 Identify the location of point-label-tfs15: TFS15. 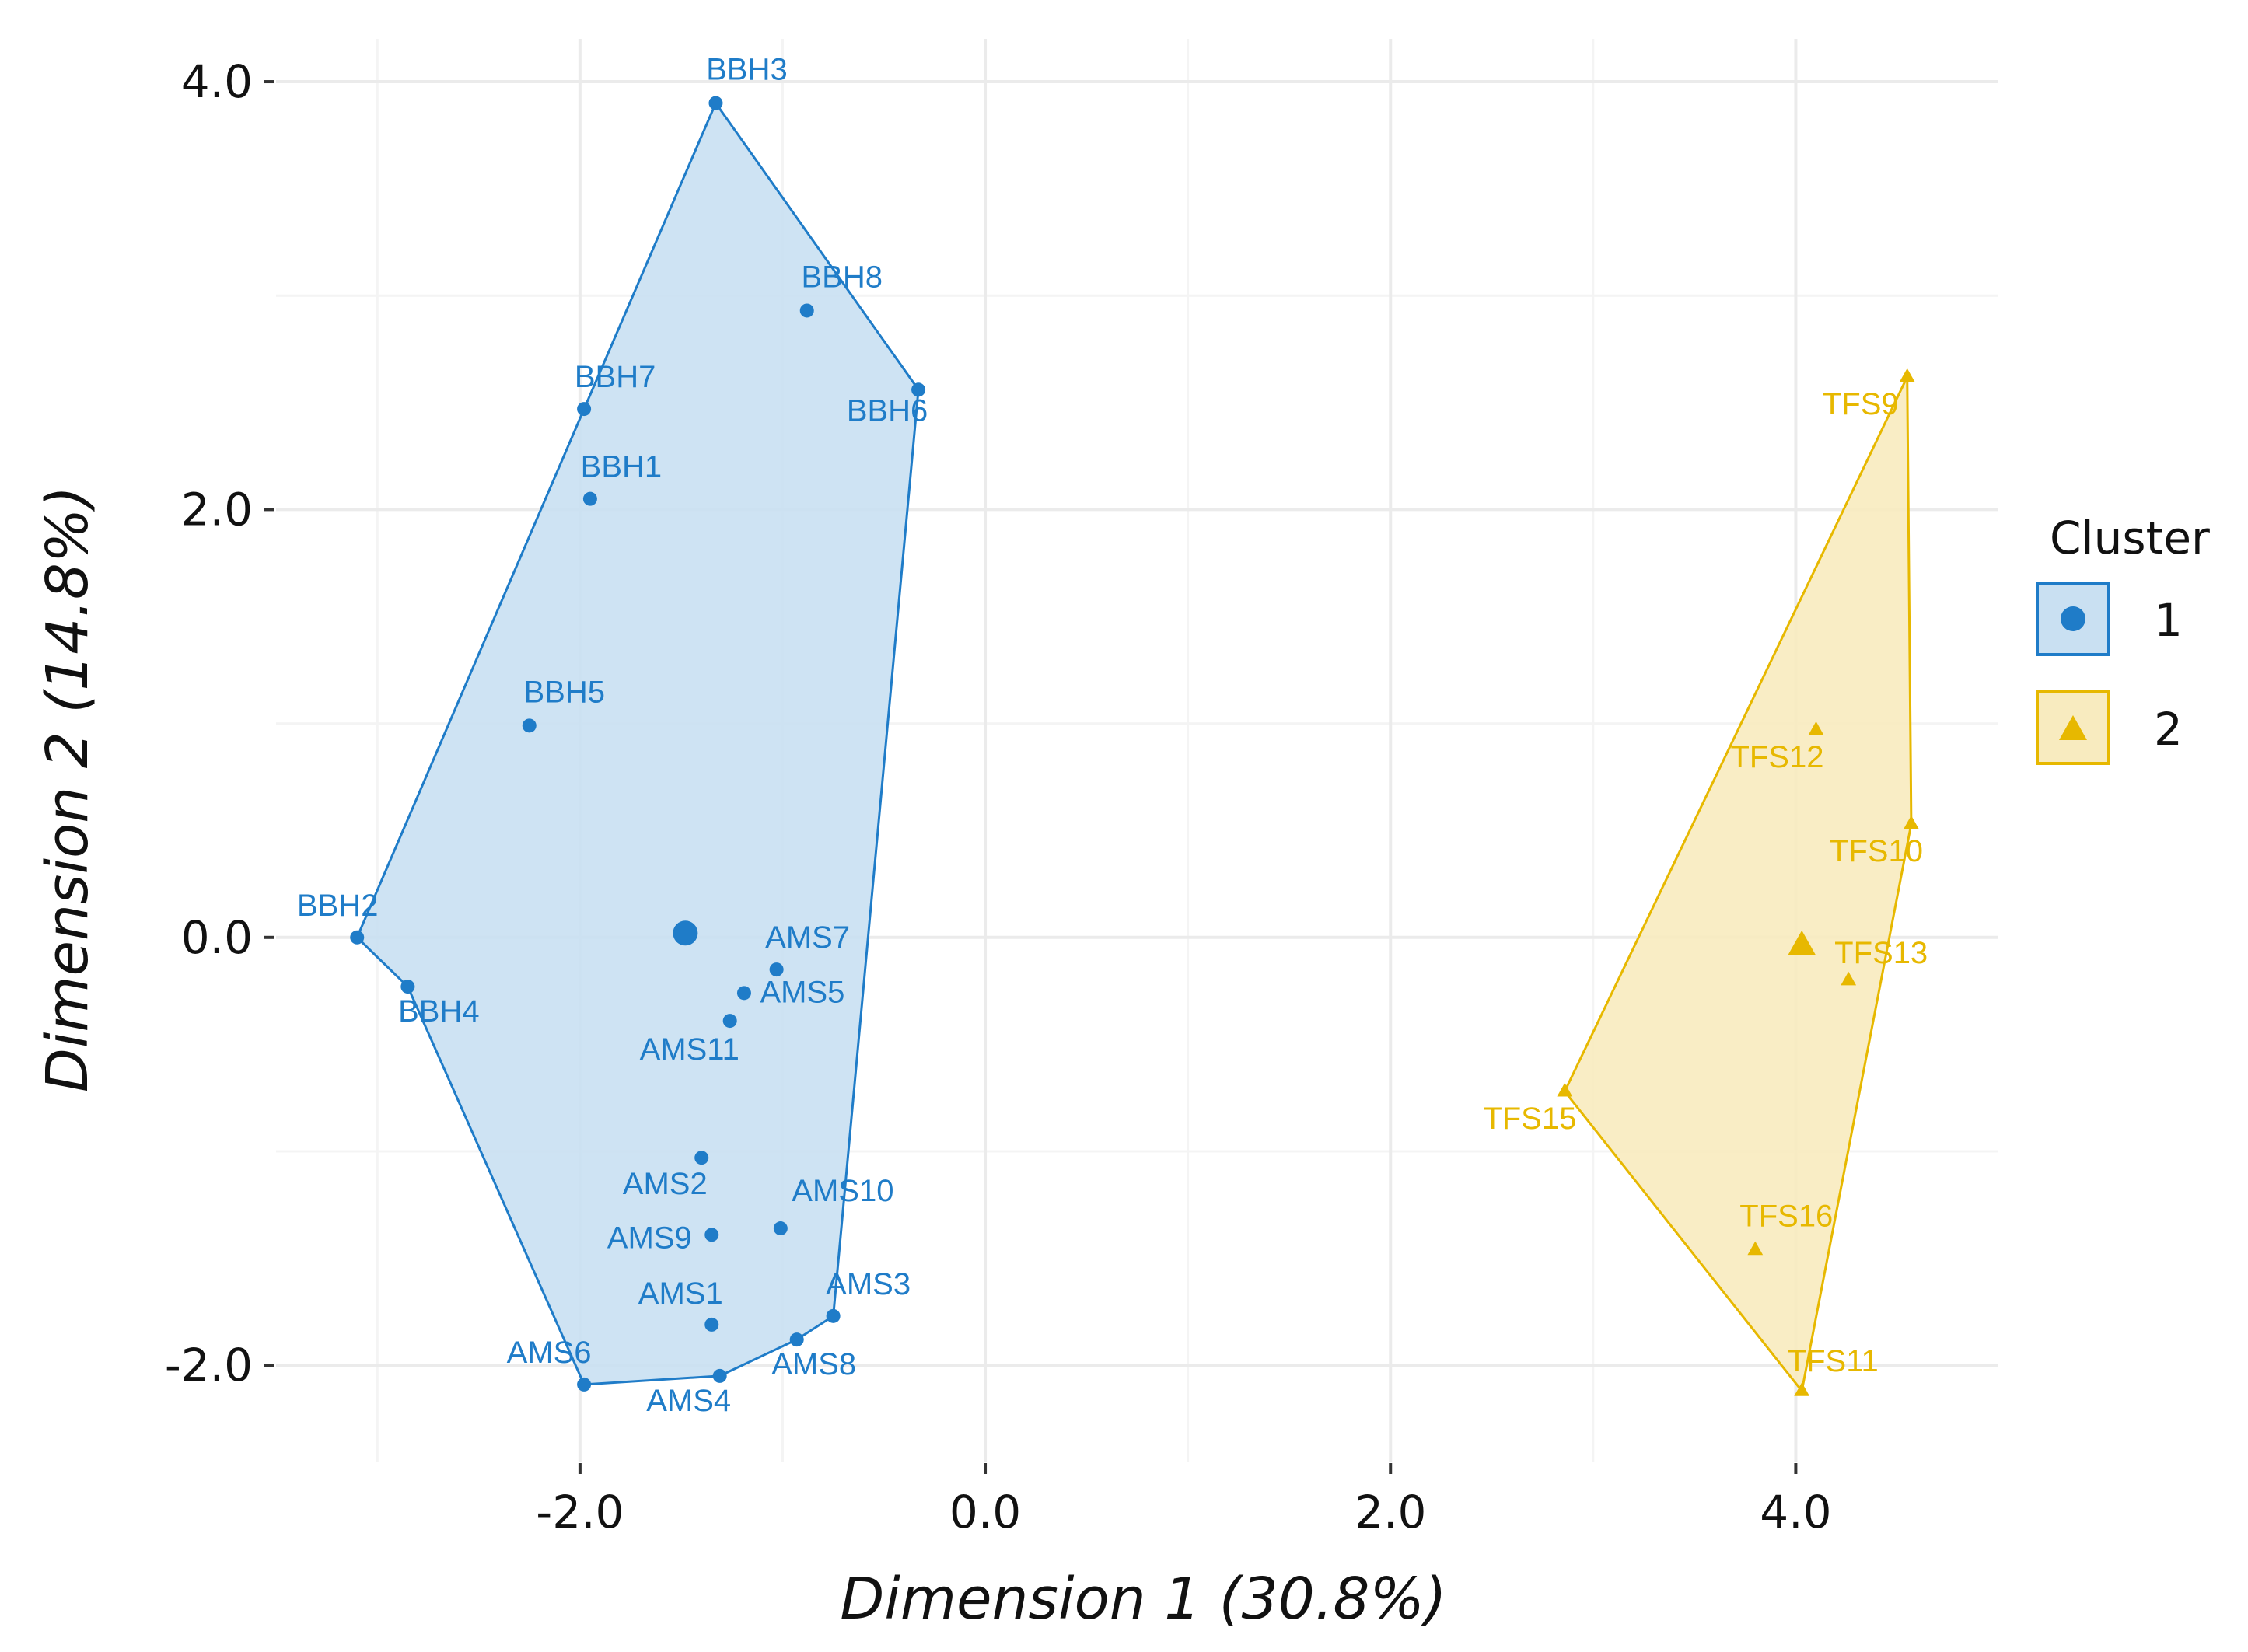
(1529, 1119).